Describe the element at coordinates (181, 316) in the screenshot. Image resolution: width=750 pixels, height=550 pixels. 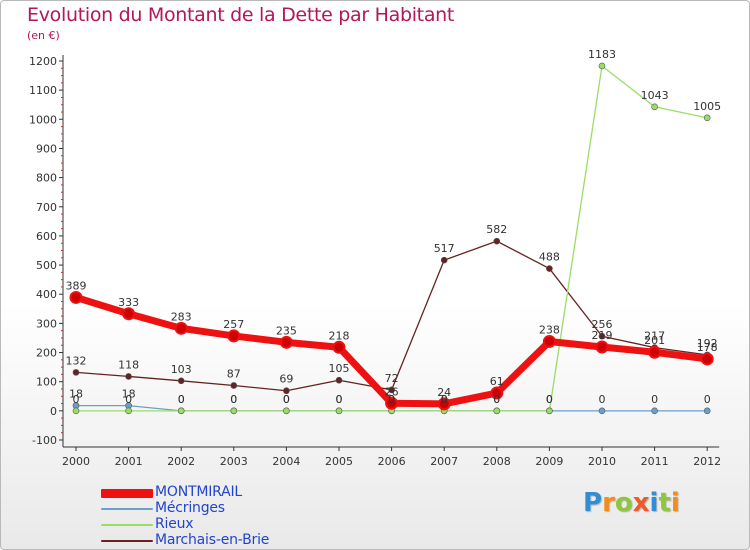
I see `data-label: 283` at that location.